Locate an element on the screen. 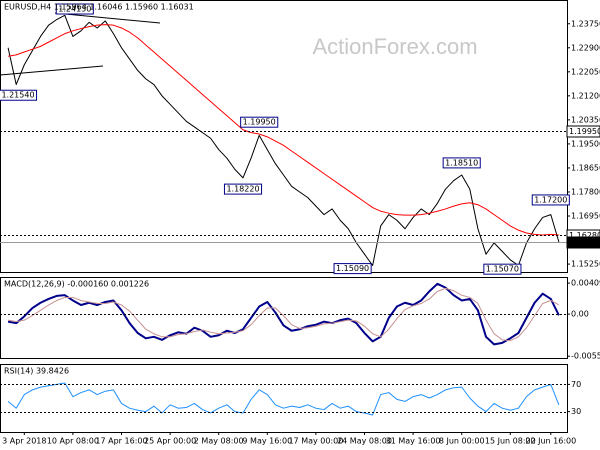 The image size is (600, 450). x-tick-label: 10 Apr 08:00 is located at coordinates (73, 441).